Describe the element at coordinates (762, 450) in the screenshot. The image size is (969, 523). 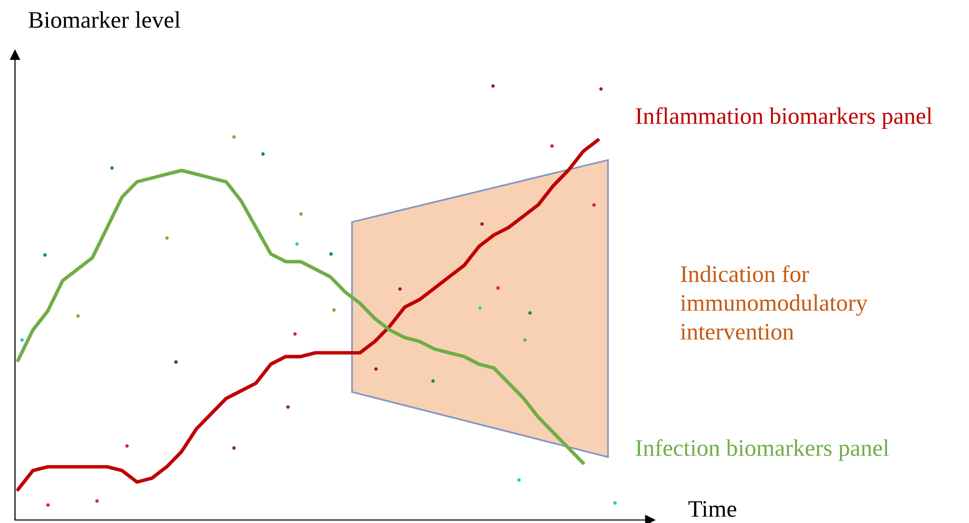
I see `text: Infection biomarkers panel` at that location.